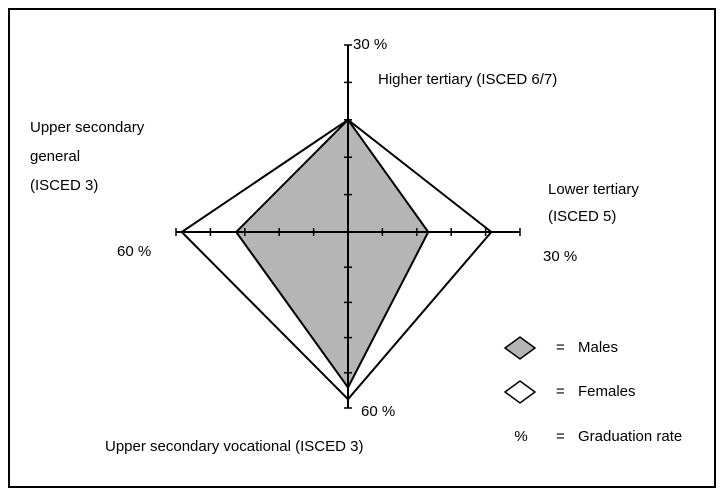 This screenshot has width=725, height=497. I want to click on axis-name: Upper secondary vocational (ISCED 3), so click(234, 446).